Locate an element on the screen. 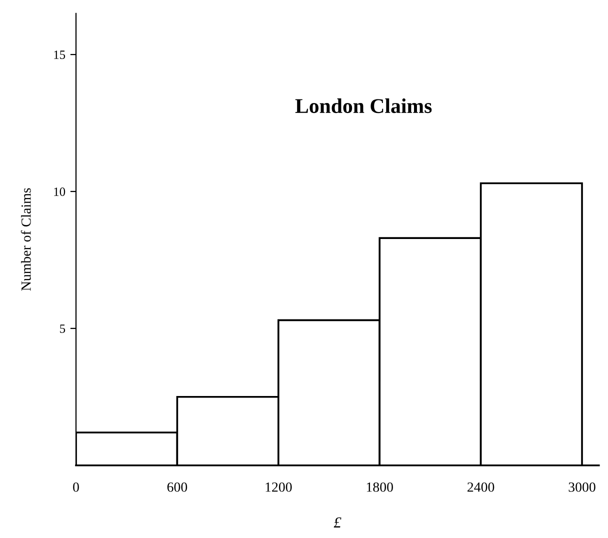 The image size is (608, 538). x-tick-label: 0 is located at coordinates (76, 487).